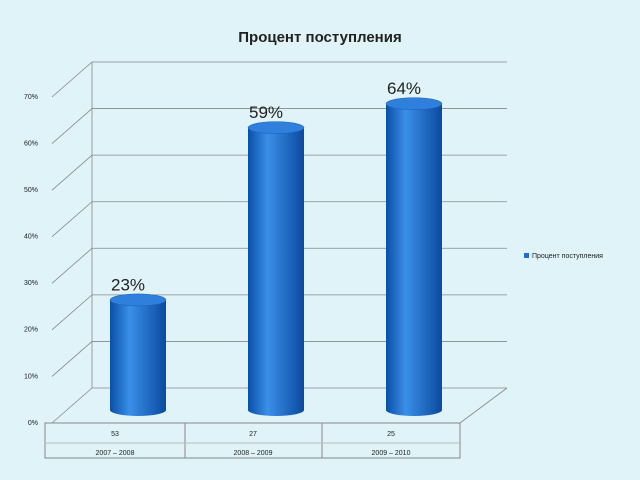  What do you see at coordinates (253, 453) in the screenshot?
I see `x-tick-label: 2008 – 2009` at bounding box center [253, 453].